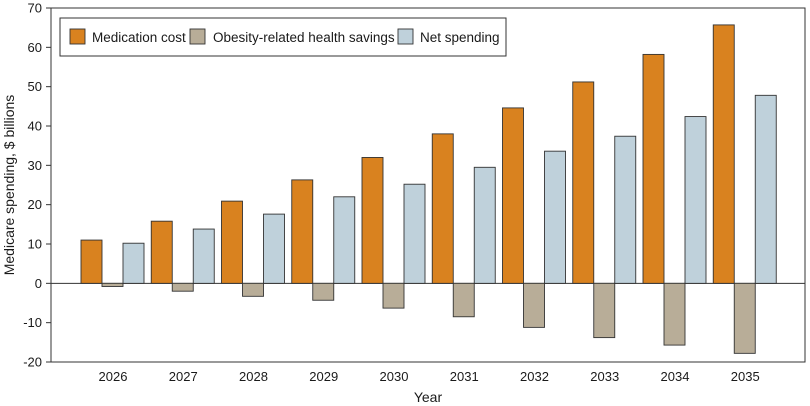 Image resolution: width=810 pixels, height=406 pixels. I want to click on x-tick-label: 2030, so click(394, 376).